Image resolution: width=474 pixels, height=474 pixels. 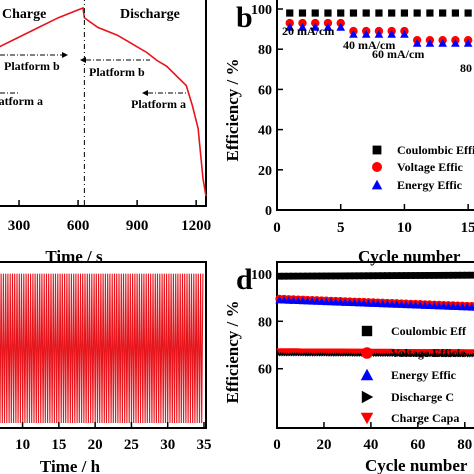 I want to click on panel-c-xtick-label: 35, so click(x=204, y=445).